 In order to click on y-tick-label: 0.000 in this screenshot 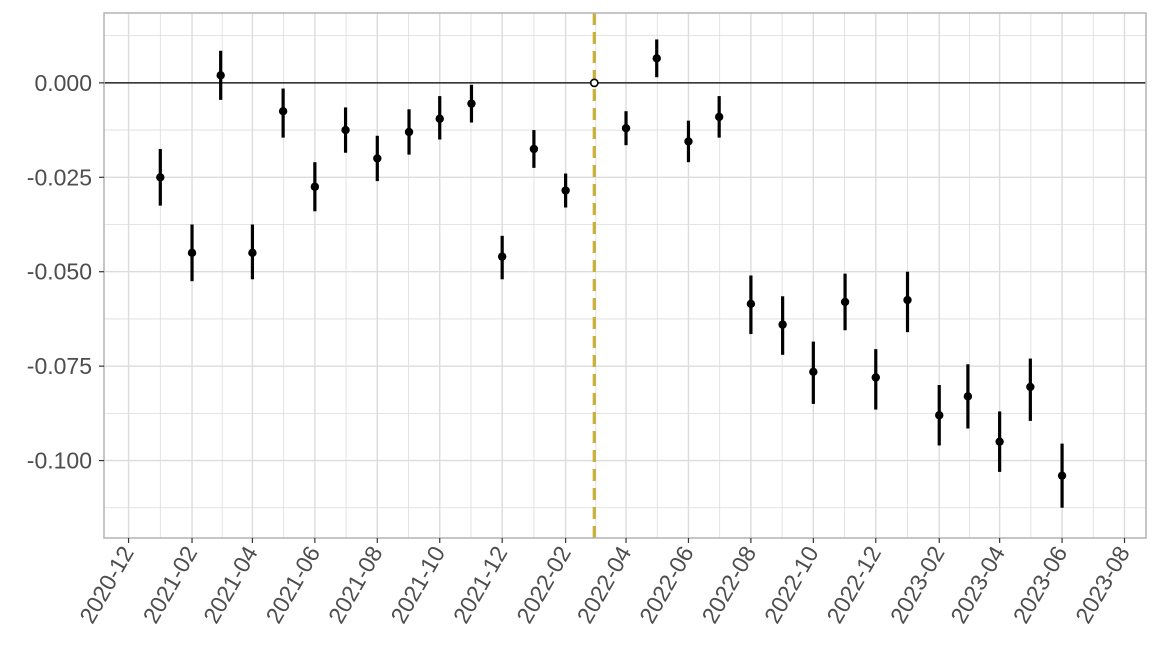, I will do `click(63, 83)`.